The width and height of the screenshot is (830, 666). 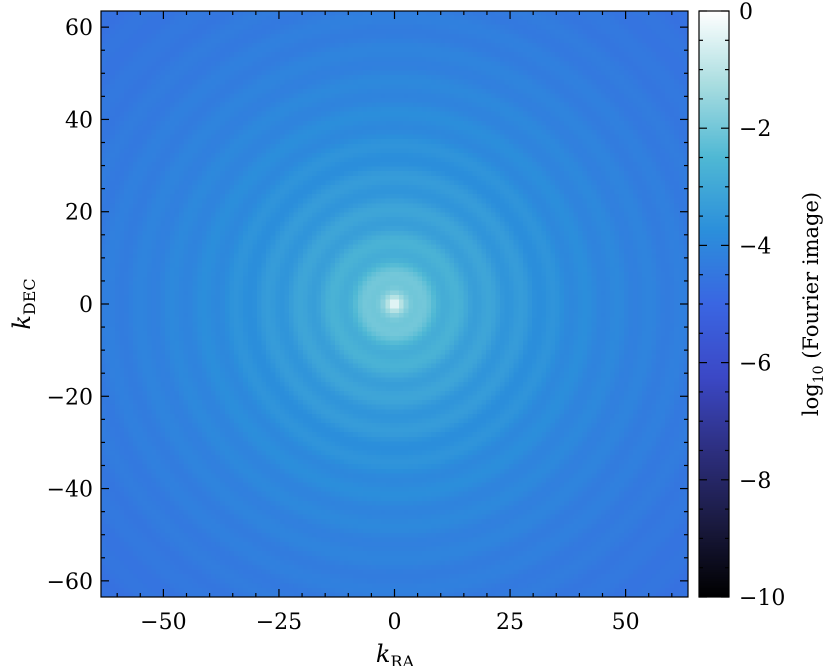 I want to click on y-tick-label: 20, so click(x=79, y=213).